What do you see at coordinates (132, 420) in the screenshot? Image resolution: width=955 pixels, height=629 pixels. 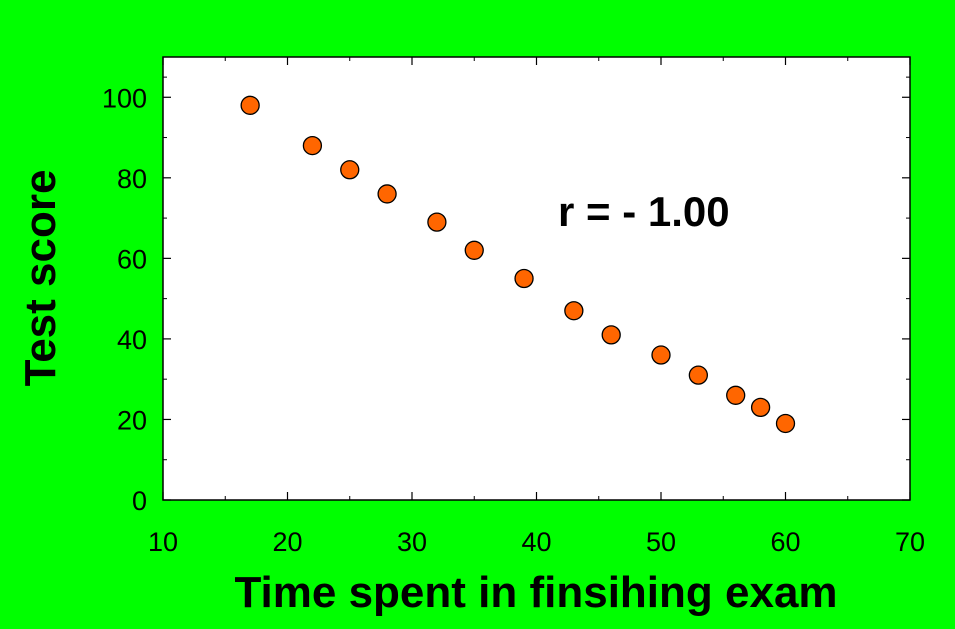 I see `y-tick-label: 20` at bounding box center [132, 420].